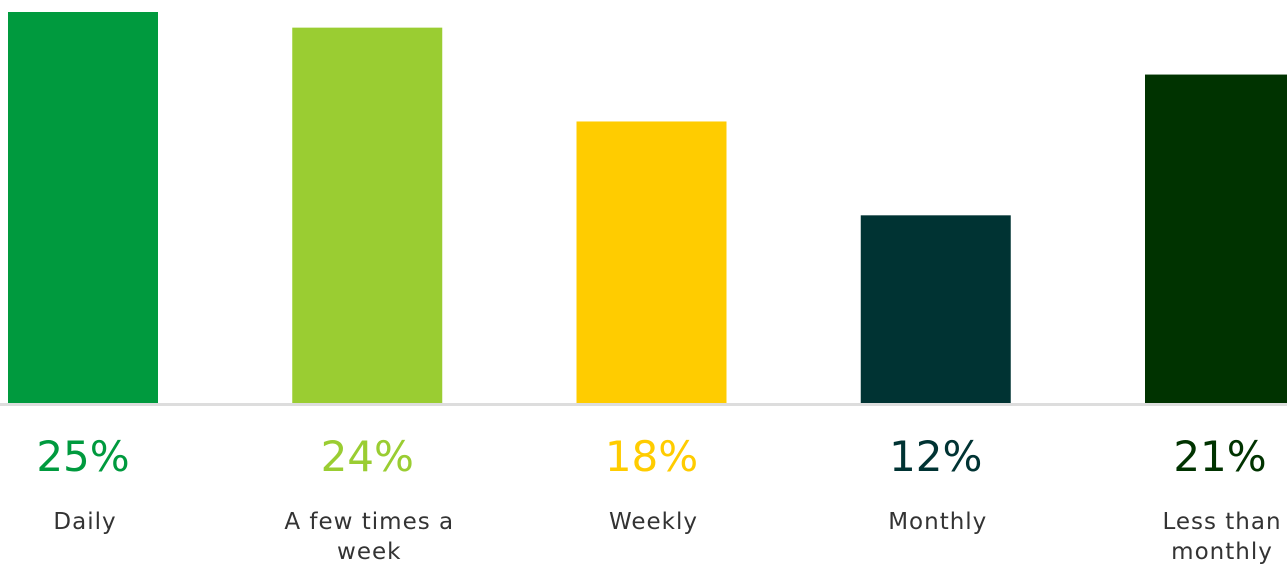 The image size is (1287, 567). I want to click on category-label: Monthly, so click(938, 522).